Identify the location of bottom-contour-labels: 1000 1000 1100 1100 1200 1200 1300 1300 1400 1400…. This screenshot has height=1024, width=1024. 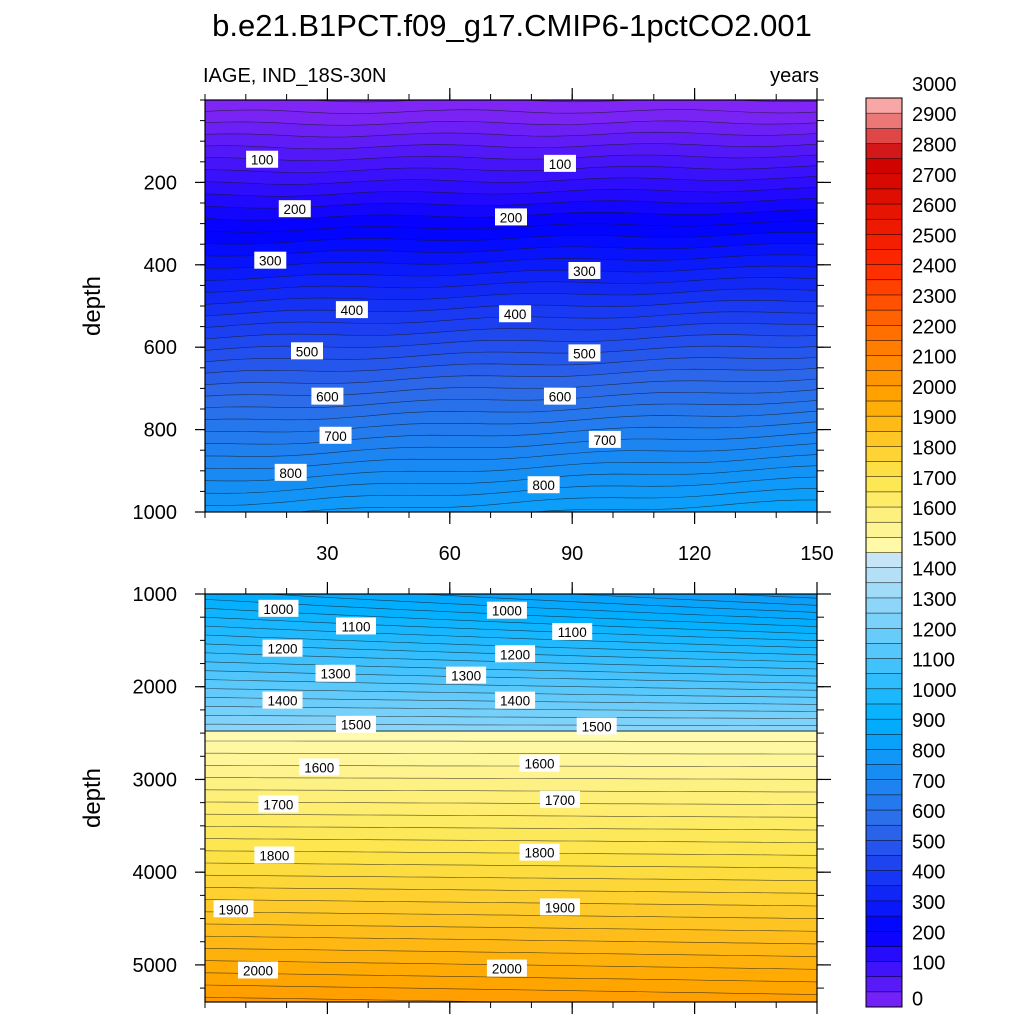
(415, 789).